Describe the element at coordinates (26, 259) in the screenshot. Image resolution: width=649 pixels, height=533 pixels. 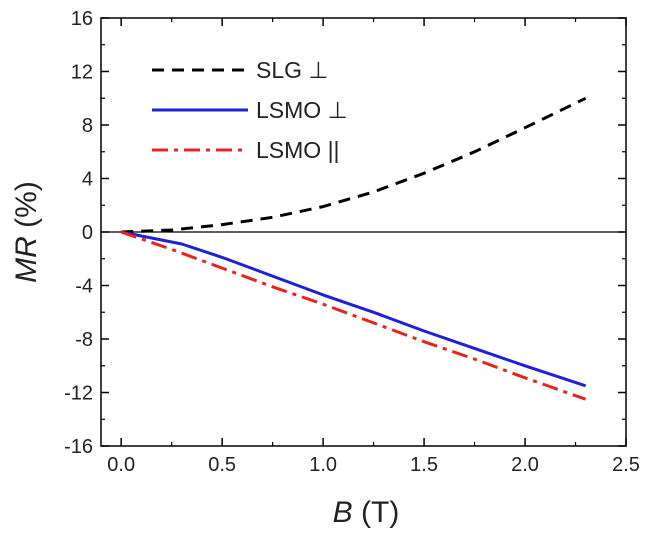
I see `y-axis-title-symbol: MR` at that location.